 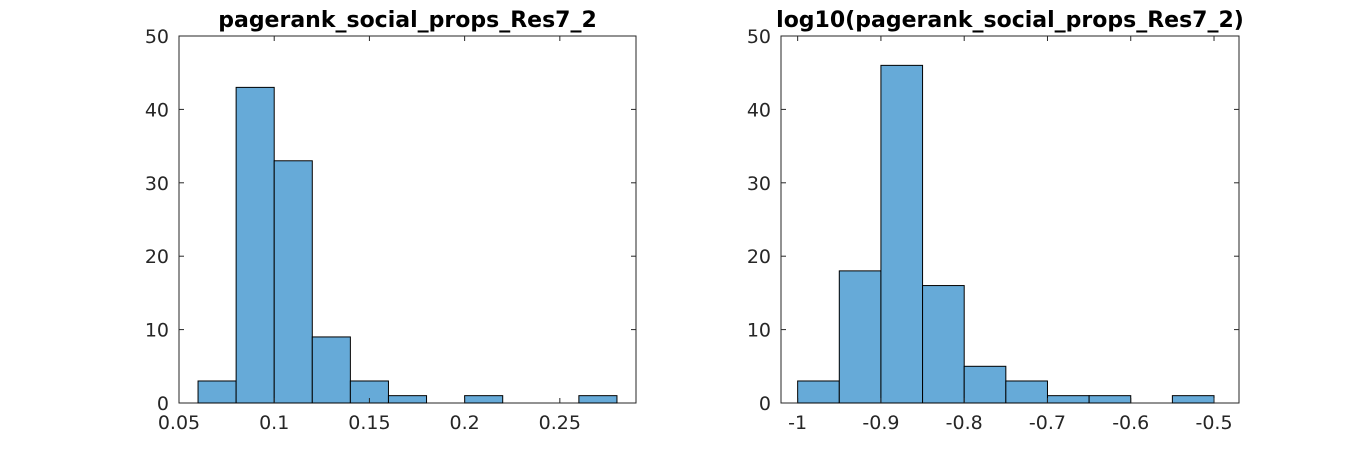 What do you see at coordinates (465, 423) in the screenshot?
I see `x-tick-label: 0.2` at bounding box center [465, 423].